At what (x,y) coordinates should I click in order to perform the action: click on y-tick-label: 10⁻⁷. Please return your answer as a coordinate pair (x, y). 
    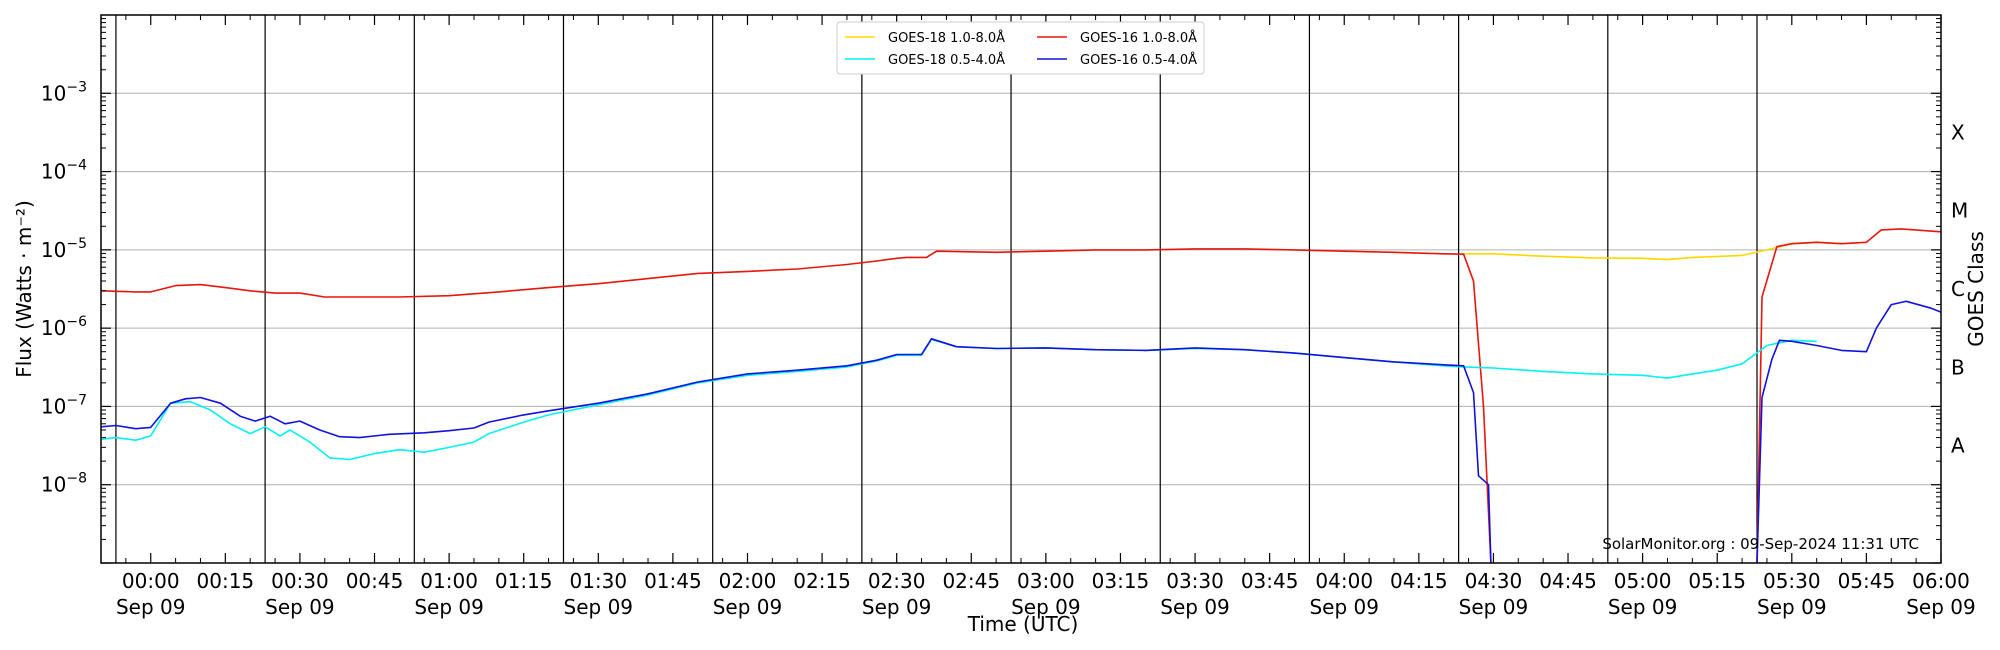
    Looking at the image, I should click on (64, 405).